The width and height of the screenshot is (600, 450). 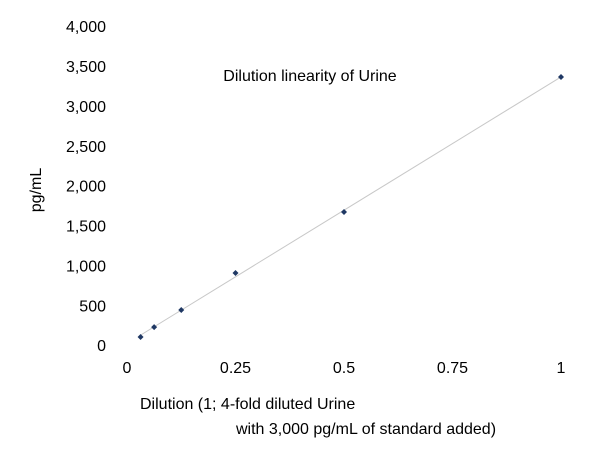 What do you see at coordinates (36, 190) in the screenshot?
I see `y-axis-label: pg/mL` at bounding box center [36, 190].